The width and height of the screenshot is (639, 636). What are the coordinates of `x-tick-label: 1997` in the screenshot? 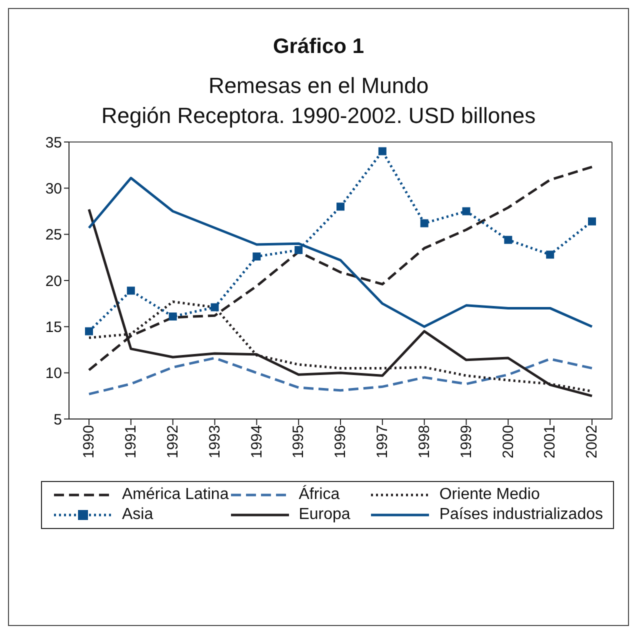 It's located at (383, 441).